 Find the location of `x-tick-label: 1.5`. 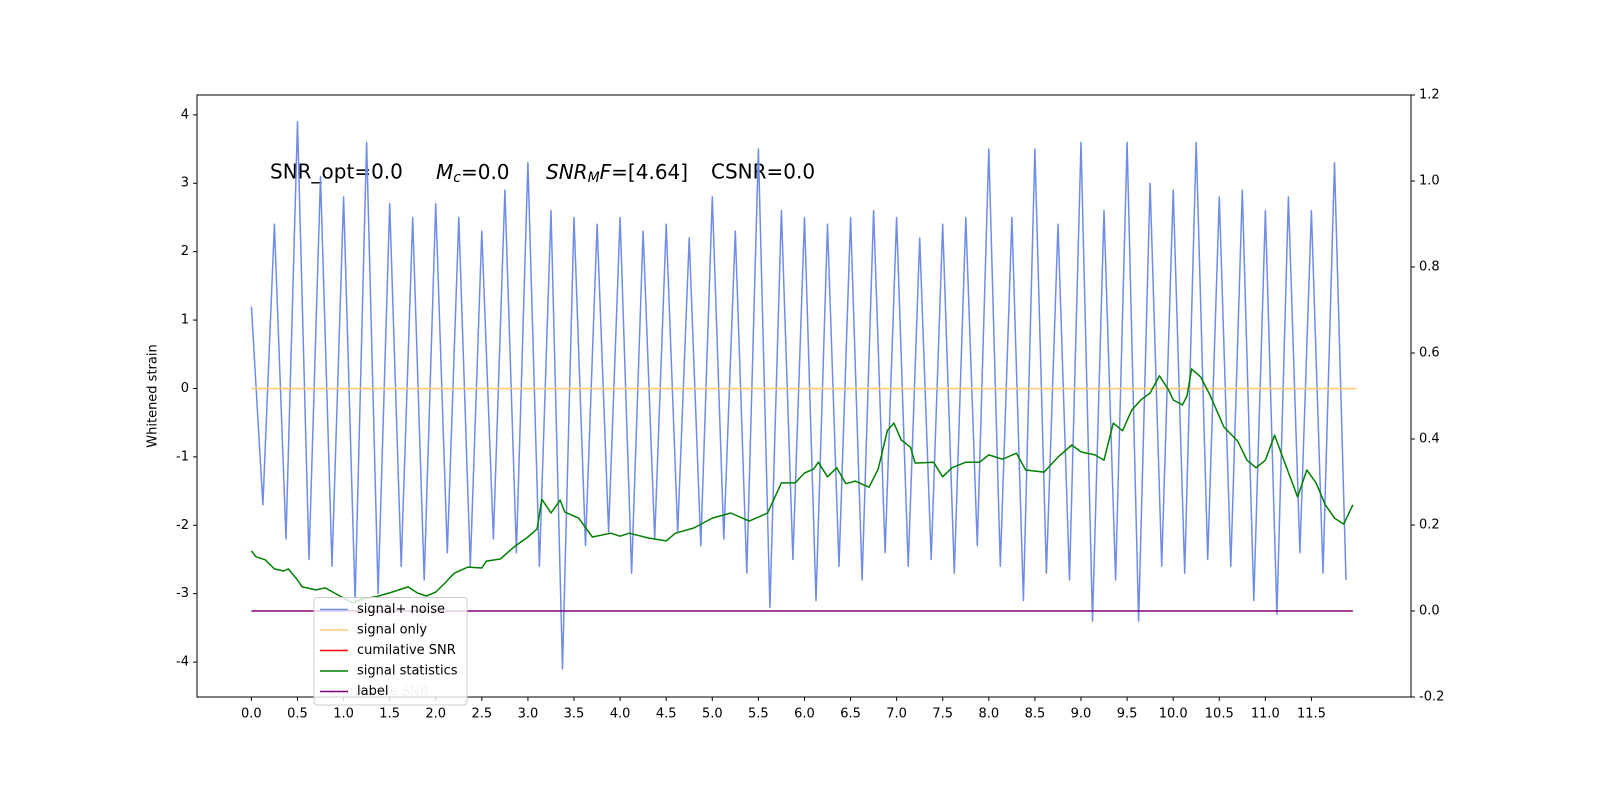

x-tick-label: 1.5 is located at coordinates (389, 714).